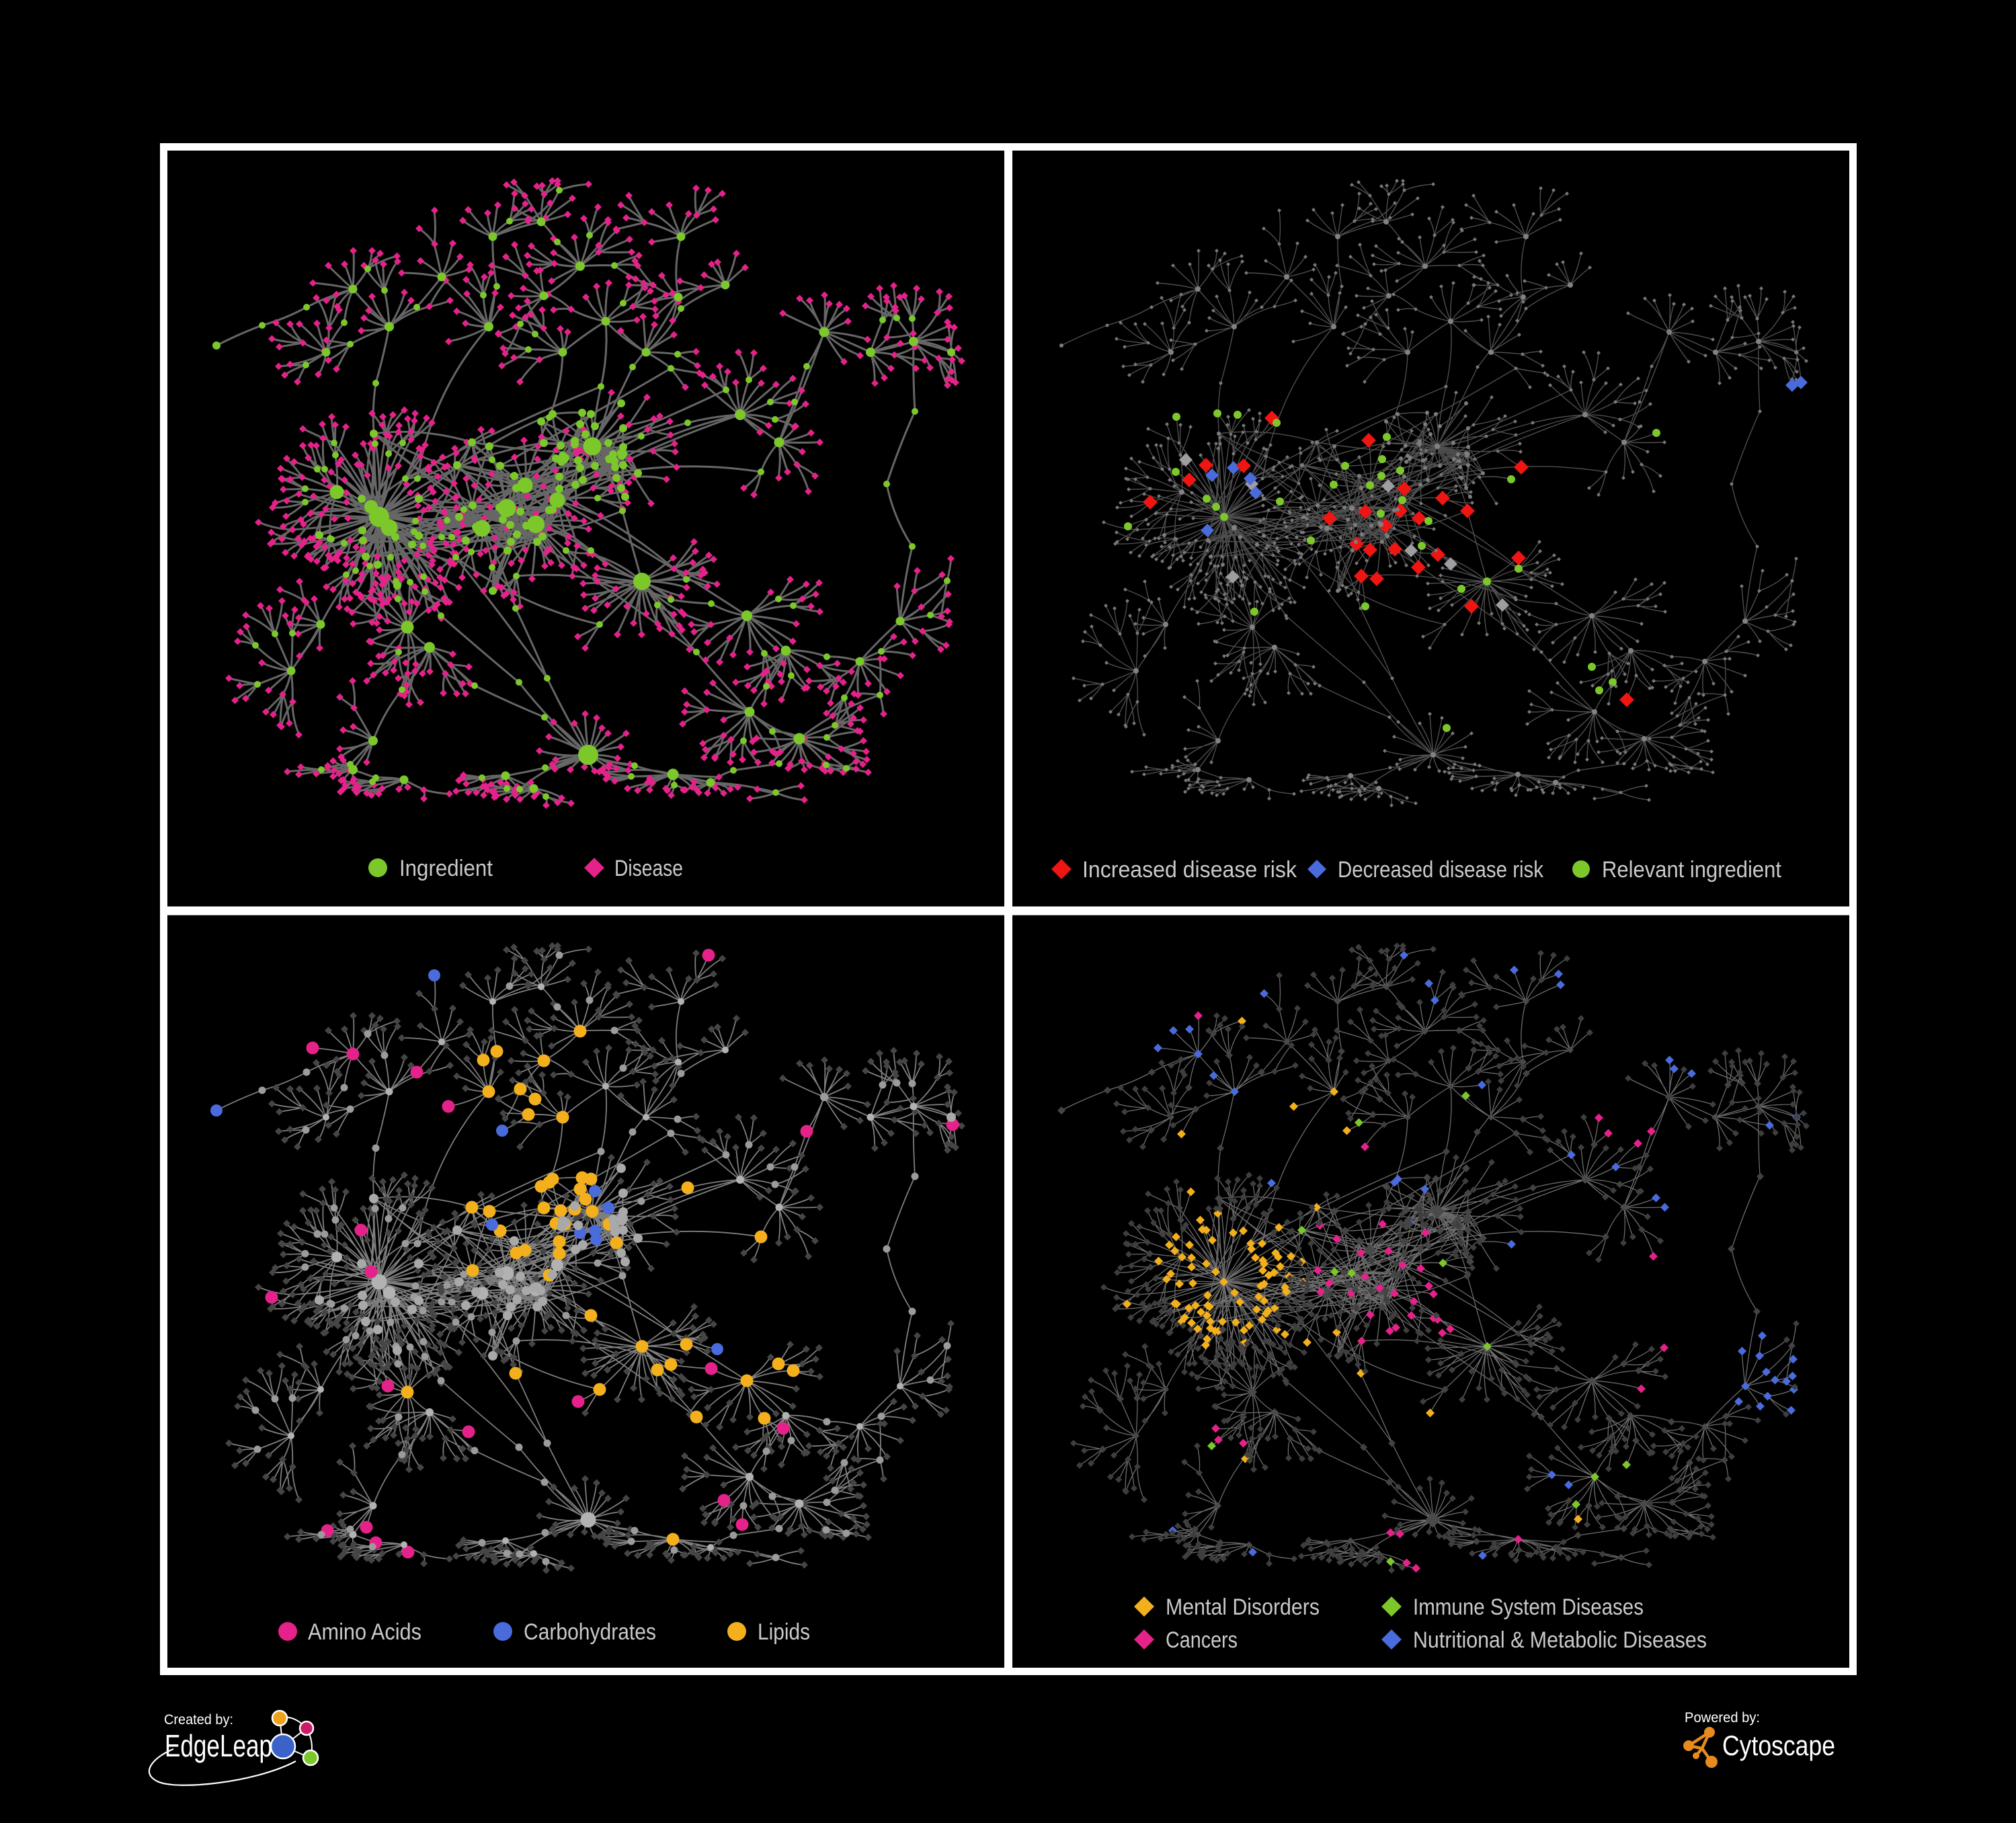 The image size is (2016, 1823). I want to click on svg-text: Cancers, so click(1202, 1640).